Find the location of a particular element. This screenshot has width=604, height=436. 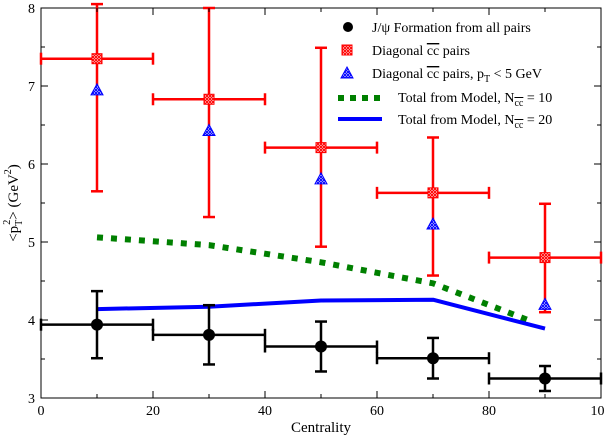

x-tick-label: 80 is located at coordinates (489, 411).